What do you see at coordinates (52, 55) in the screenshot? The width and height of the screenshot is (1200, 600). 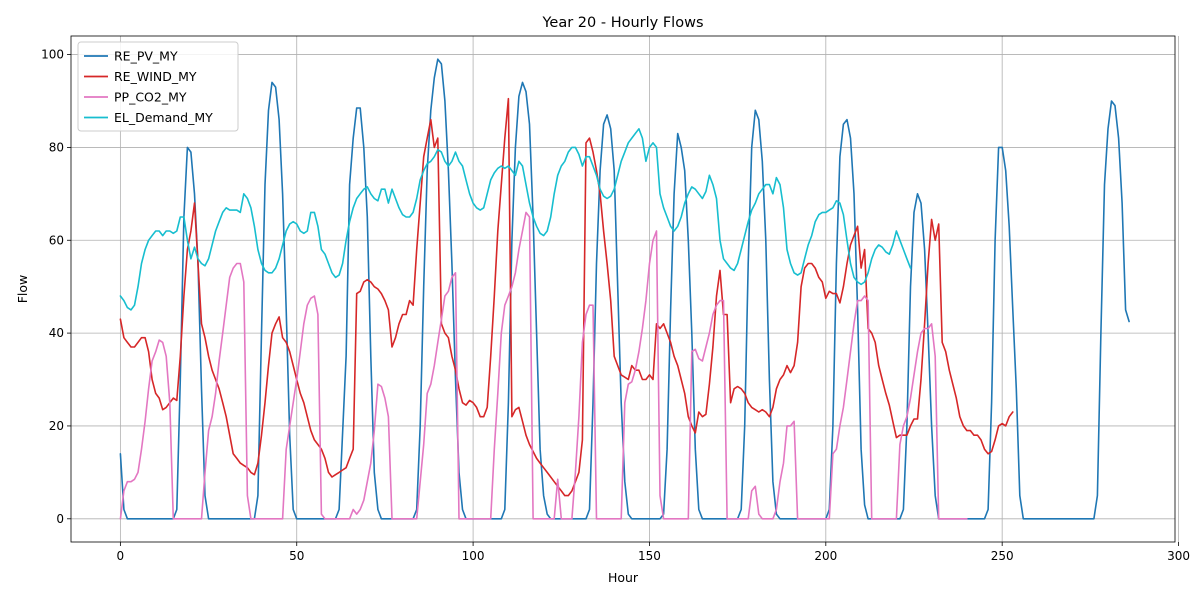 I see `y-tick-label: 100` at bounding box center [52, 55].